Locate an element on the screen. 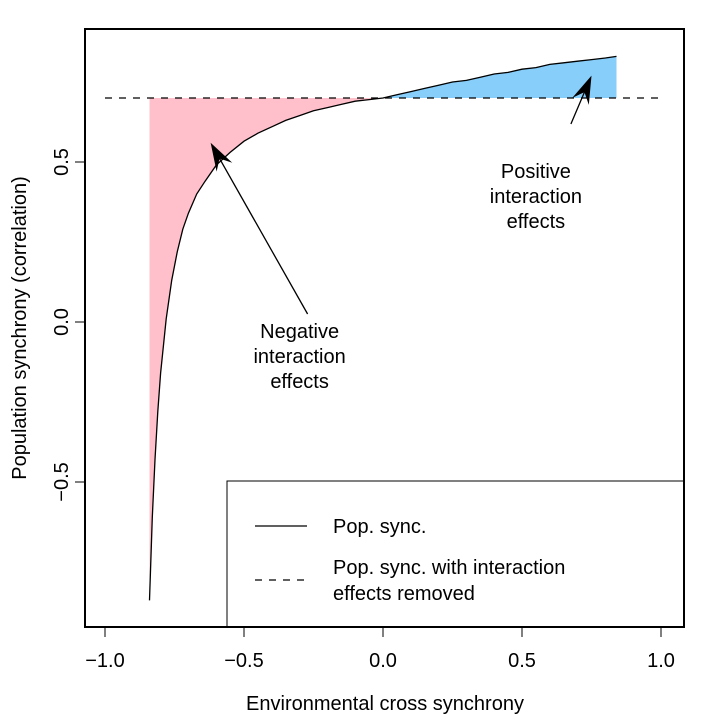  x-tick-label: 0.0 is located at coordinates (383, 661).